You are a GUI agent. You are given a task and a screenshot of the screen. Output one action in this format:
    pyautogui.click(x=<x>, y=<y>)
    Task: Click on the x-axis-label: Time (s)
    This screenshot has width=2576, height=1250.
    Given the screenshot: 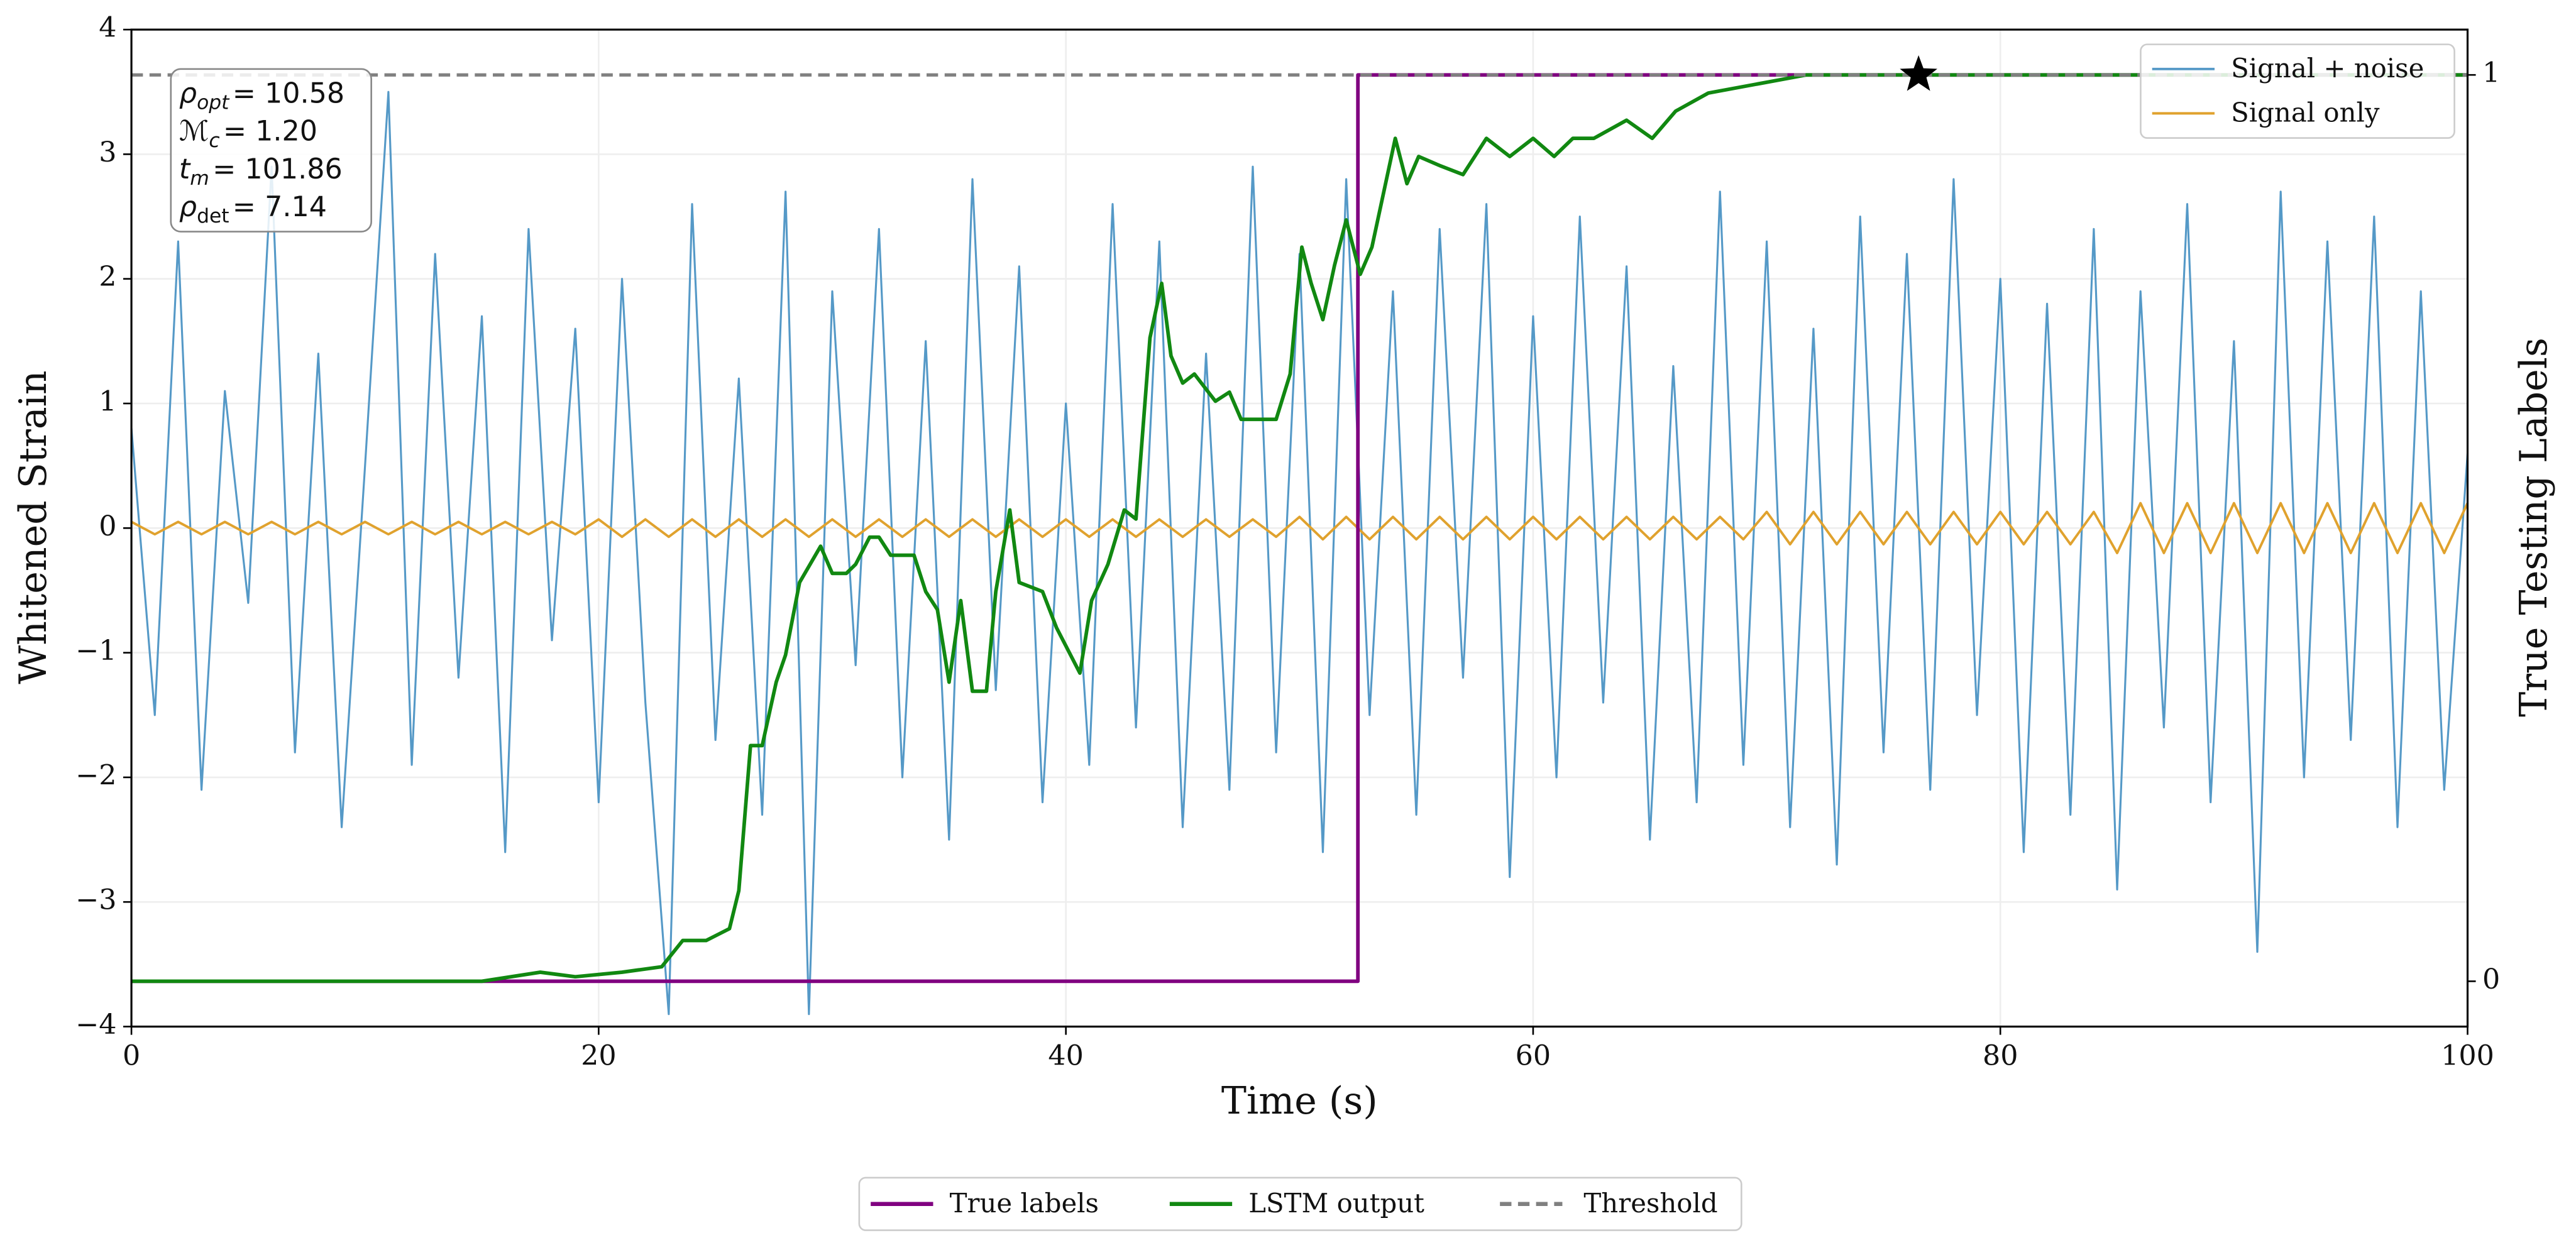 What is the action you would take?
    pyautogui.click(x=1300, y=1101)
    